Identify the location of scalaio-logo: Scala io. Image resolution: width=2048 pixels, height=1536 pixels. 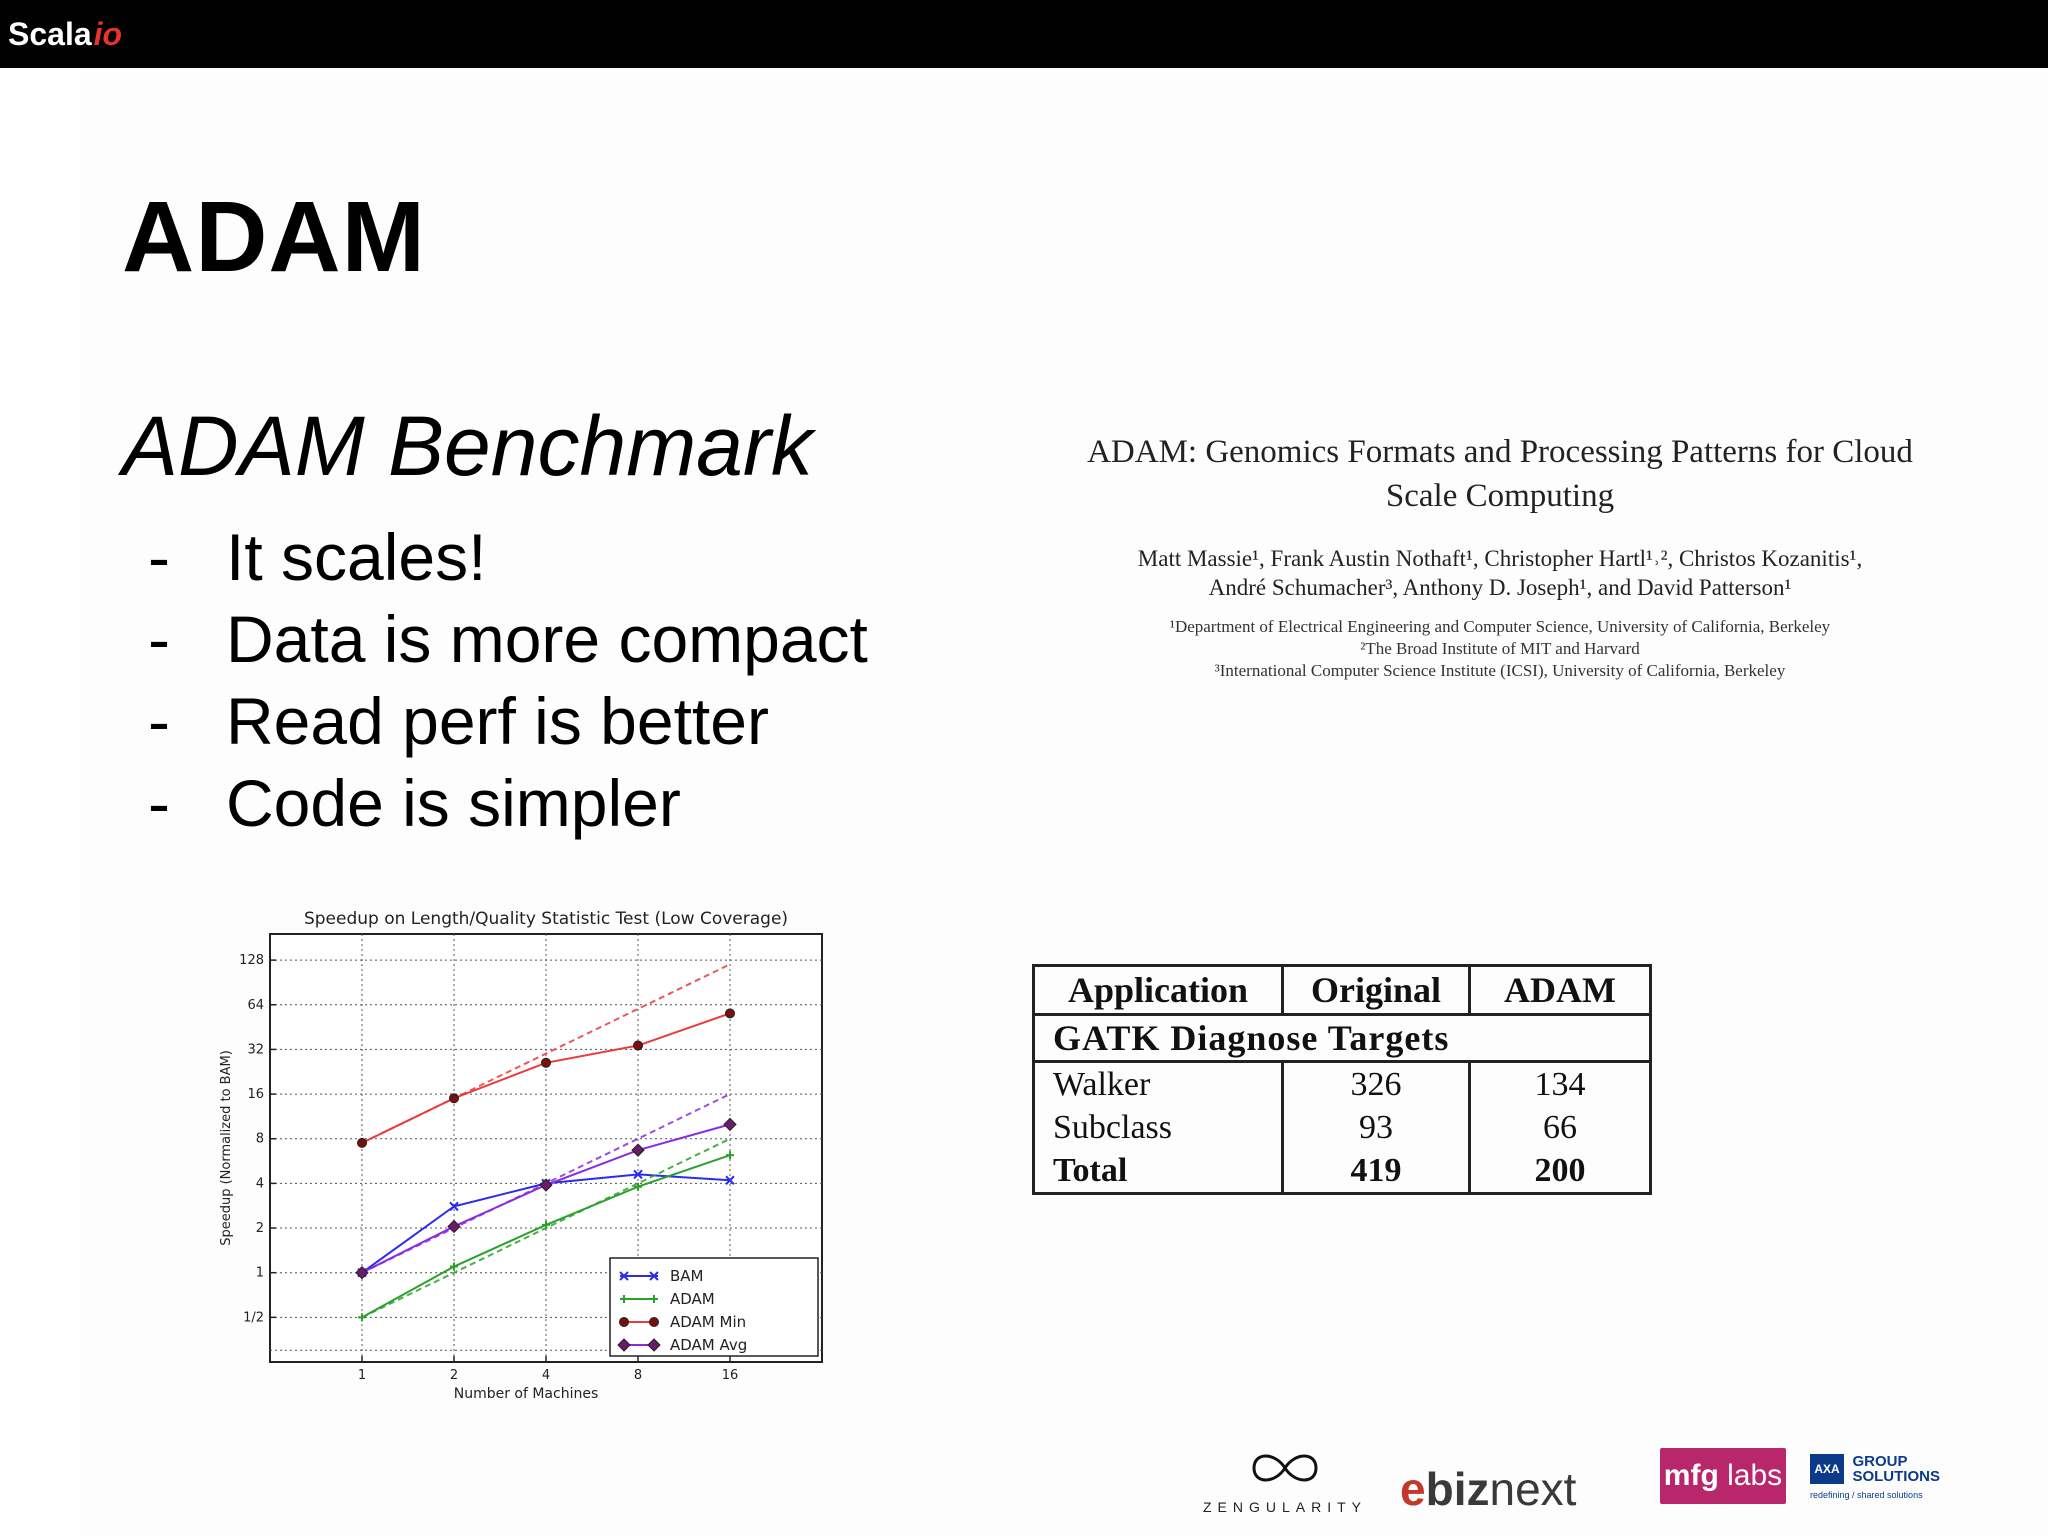
(65, 34).